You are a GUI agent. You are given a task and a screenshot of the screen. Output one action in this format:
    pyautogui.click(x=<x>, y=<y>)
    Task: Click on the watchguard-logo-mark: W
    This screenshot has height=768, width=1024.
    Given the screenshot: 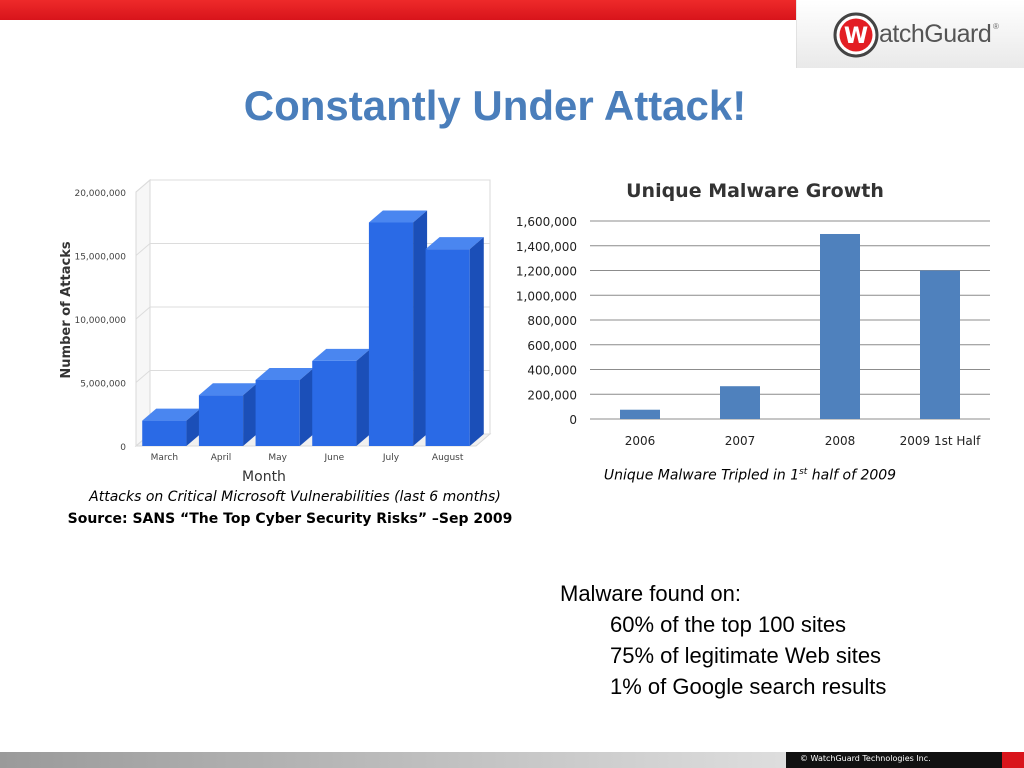 What is the action you would take?
    pyautogui.click(x=856, y=35)
    